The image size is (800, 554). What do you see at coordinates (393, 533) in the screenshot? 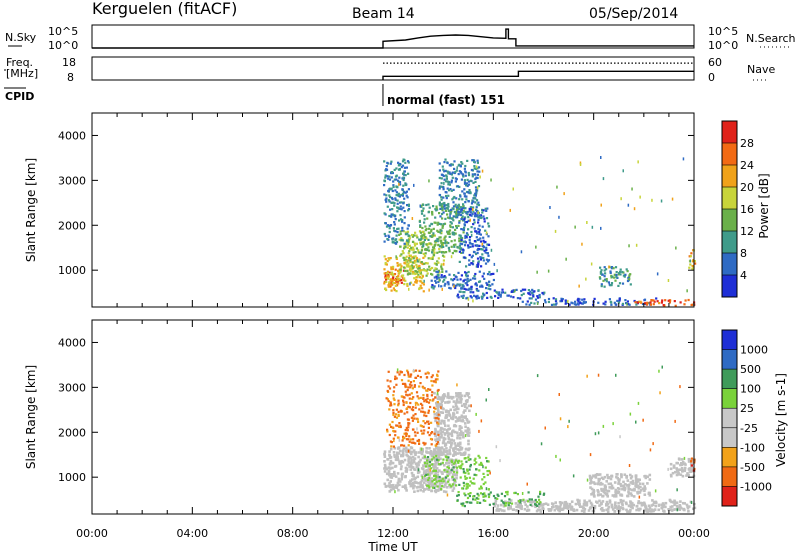
I see `x-tick-label: 12:00` at bounding box center [393, 533].